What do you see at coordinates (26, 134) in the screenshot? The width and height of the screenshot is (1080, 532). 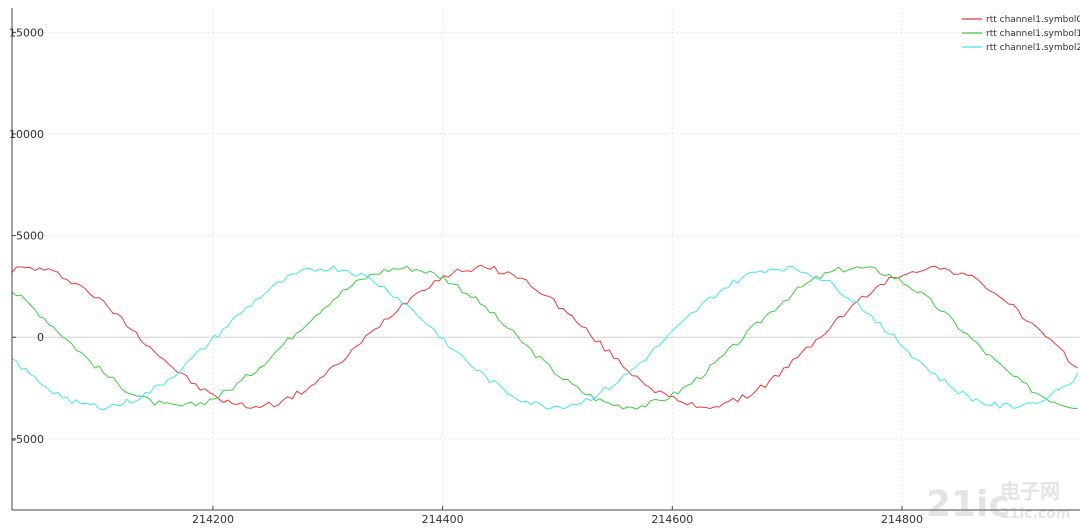 I see `y-tick-label: 10000` at bounding box center [26, 134].